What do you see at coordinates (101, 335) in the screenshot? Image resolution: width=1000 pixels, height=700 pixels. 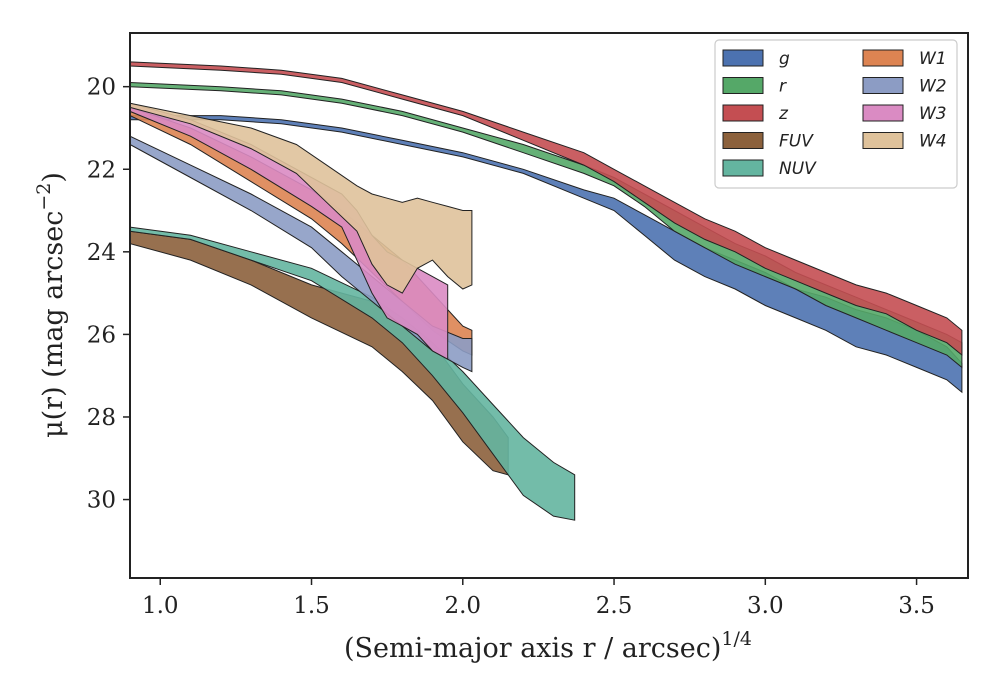 I see `y-tick-label: 26` at bounding box center [101, 335].